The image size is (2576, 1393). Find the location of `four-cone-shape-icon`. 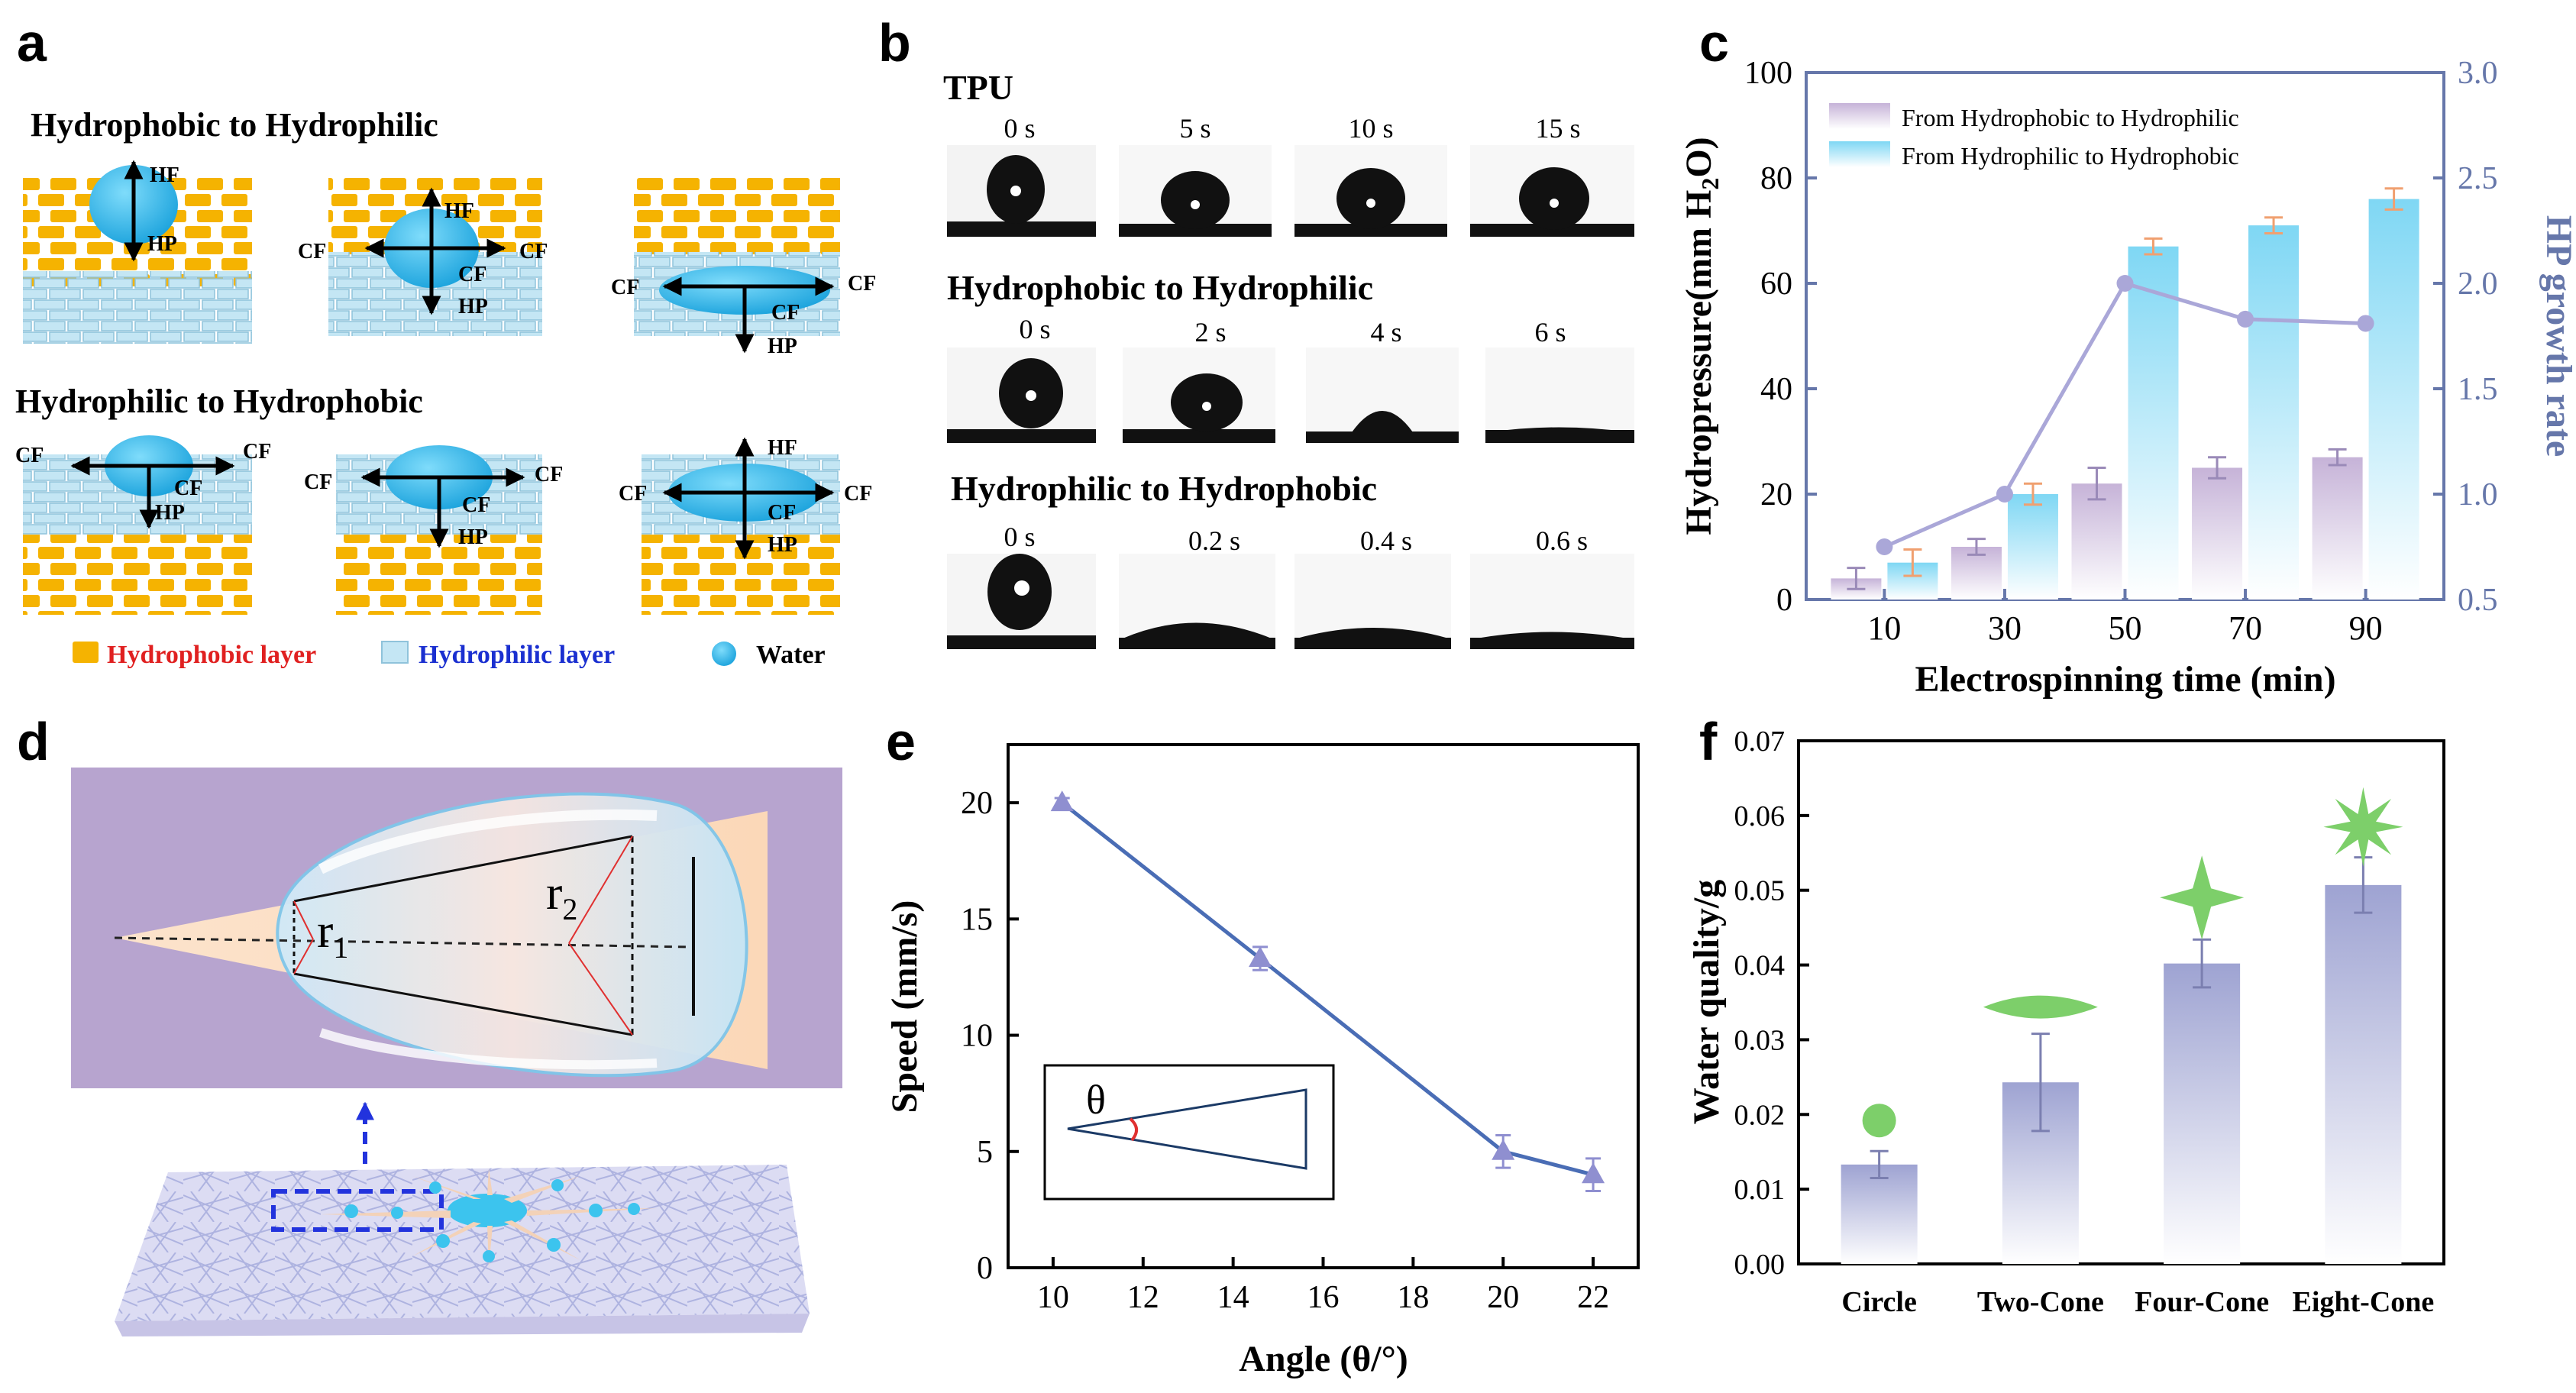

four-cone-shape-icon is located at coordinates (2202, 897).